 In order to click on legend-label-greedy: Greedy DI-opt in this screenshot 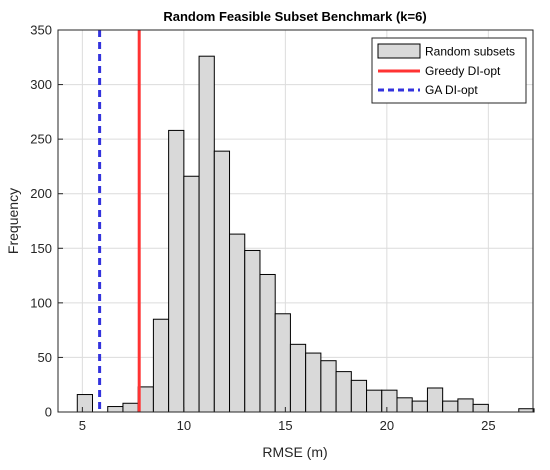, I will do `click(463, 71)`.